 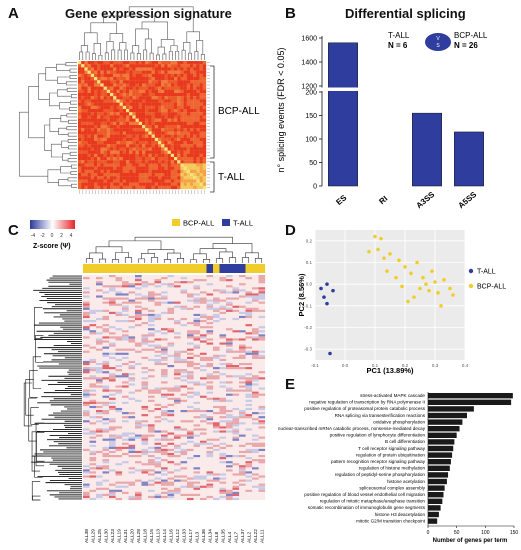 What do you see at coordinates (491, 287) in the screenshot?
I see `panel-d-legend-bcp: BCP-ALL` at bounding box center [491, 287].